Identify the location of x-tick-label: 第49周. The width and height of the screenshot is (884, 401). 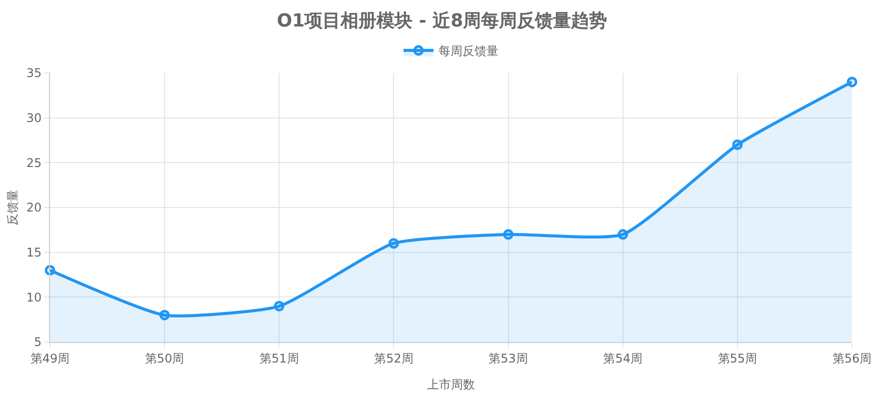
(50, 358).